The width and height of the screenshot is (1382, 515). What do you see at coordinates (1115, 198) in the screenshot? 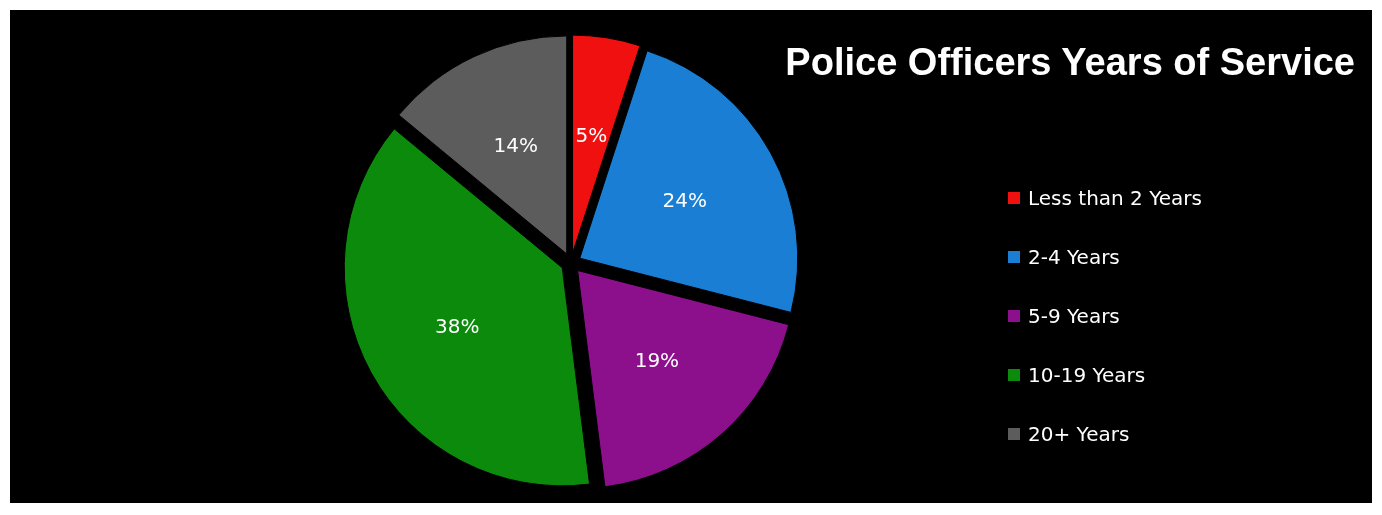
I see `legend-label: Less than 2 Years` at bounding box center [1115, 198].